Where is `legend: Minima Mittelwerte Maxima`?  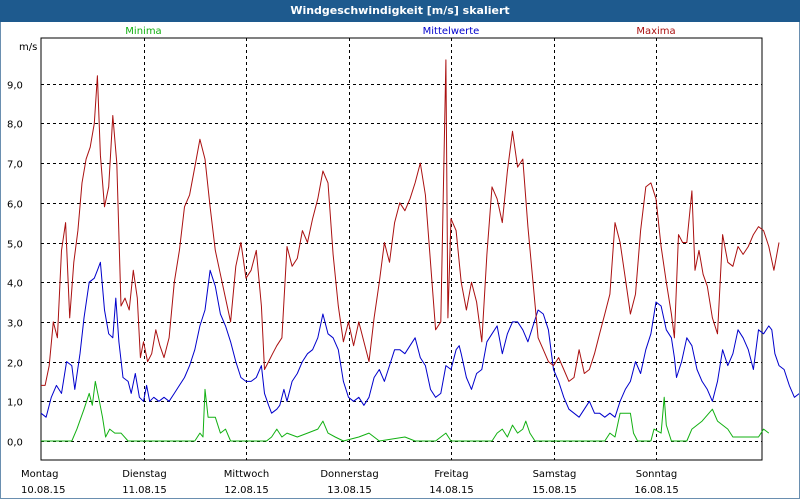
legend: Minima Mittelwerte Maxima is located at coordinates (400, 31).